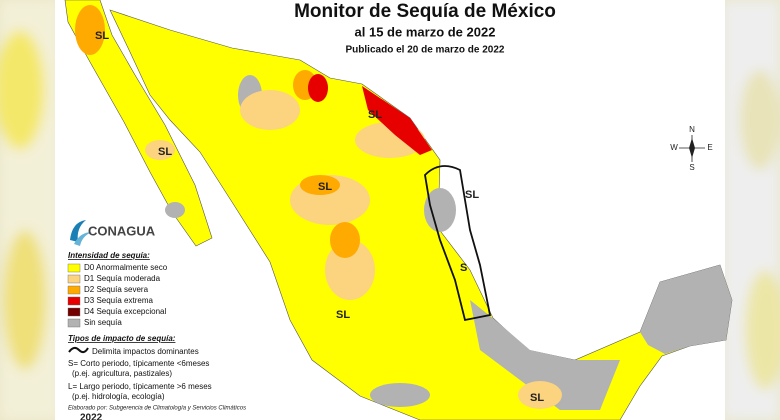 The height and width of the screenshot is (420, 780). What do you see at coordinates (692, 129) in the screenshot?
I see `compass-north: N` at bounding box center [692, 129].